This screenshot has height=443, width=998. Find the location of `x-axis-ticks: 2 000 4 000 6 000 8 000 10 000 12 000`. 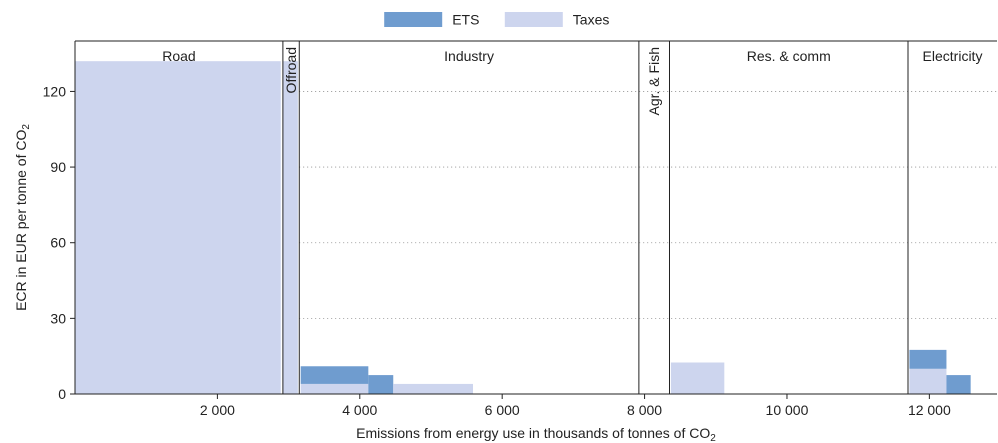

x-axis-ticks: 2 000 4 000 6 000 8 000 10 000 12 000 is located at coordinates (575, 406).